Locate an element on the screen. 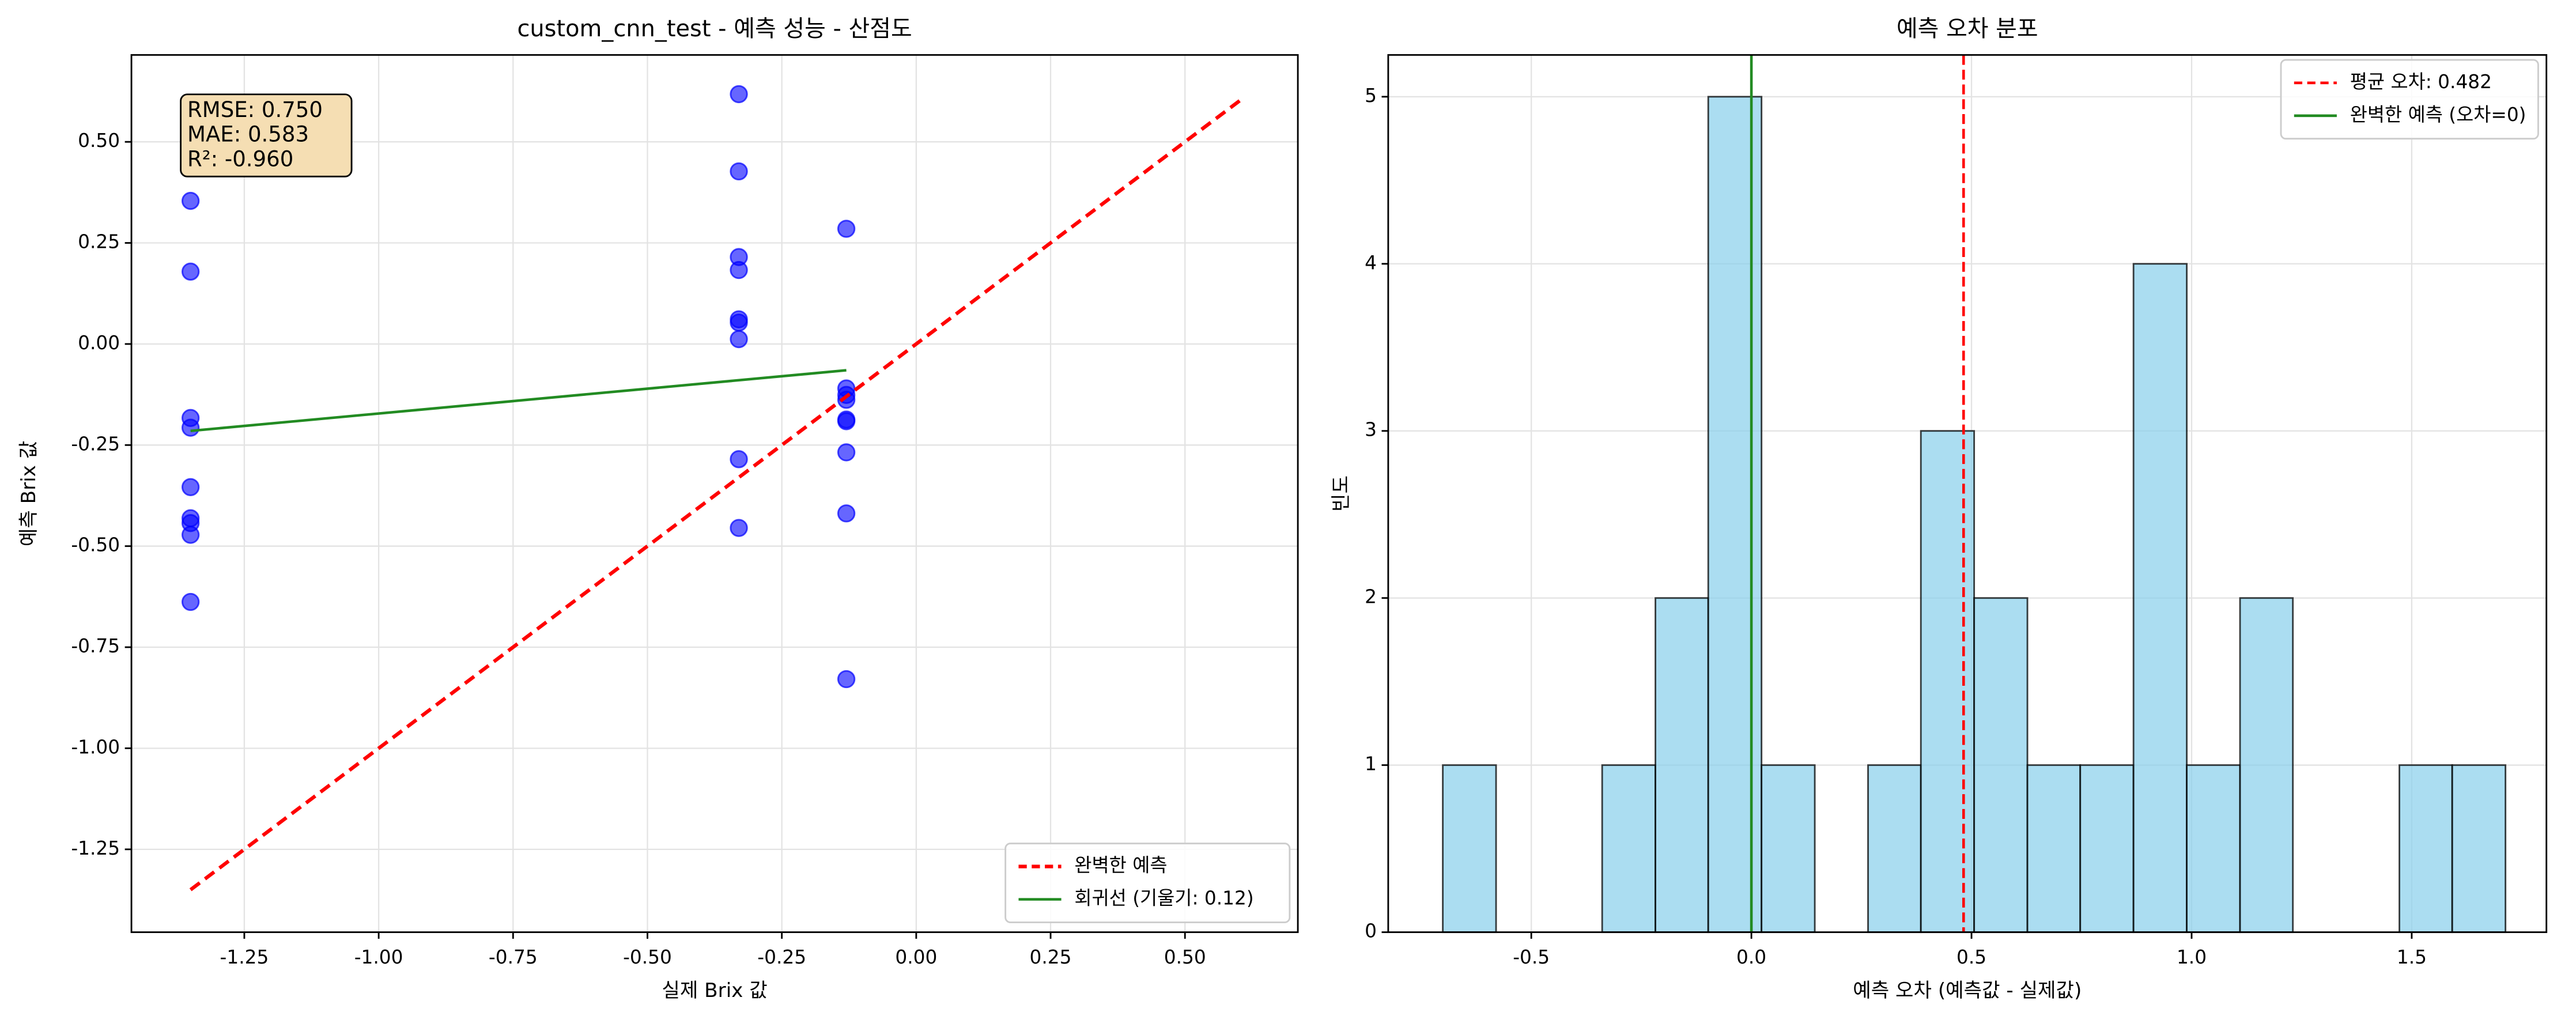  legend-label: 회귀선 (기울기: 0.12) is located at coordinates (1163, 898).